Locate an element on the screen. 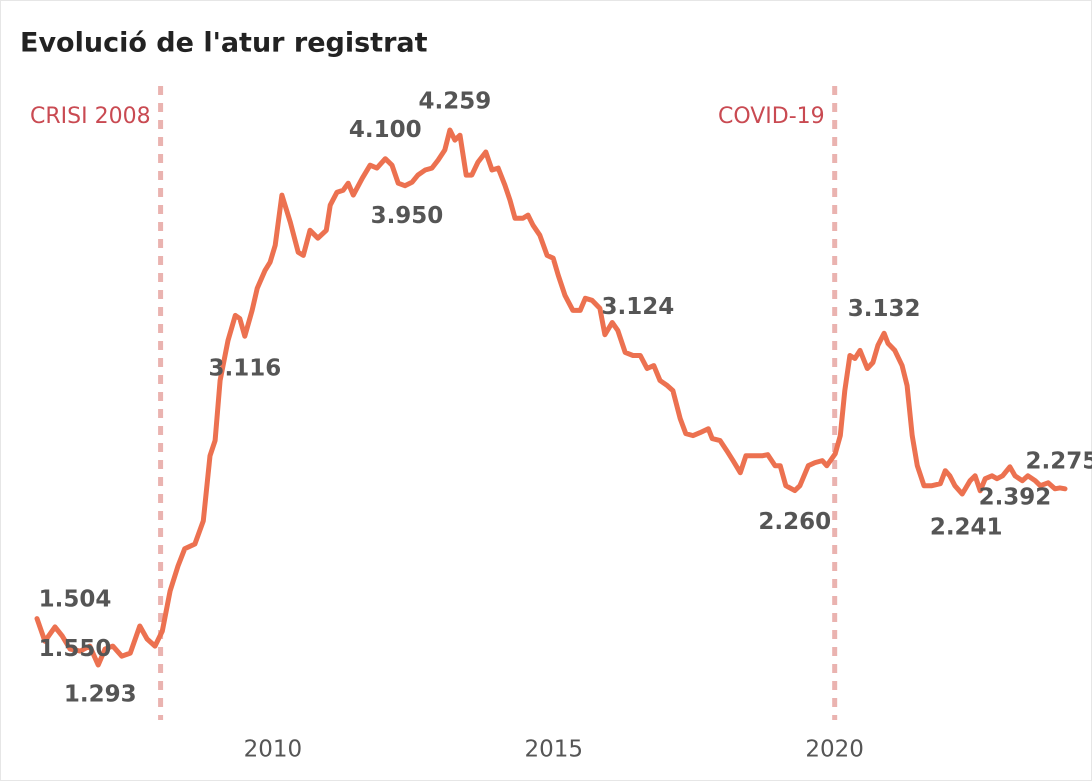 This screenshot has width=1092, height=781. value-label: 4.259 is located at coordinates (455, 102).